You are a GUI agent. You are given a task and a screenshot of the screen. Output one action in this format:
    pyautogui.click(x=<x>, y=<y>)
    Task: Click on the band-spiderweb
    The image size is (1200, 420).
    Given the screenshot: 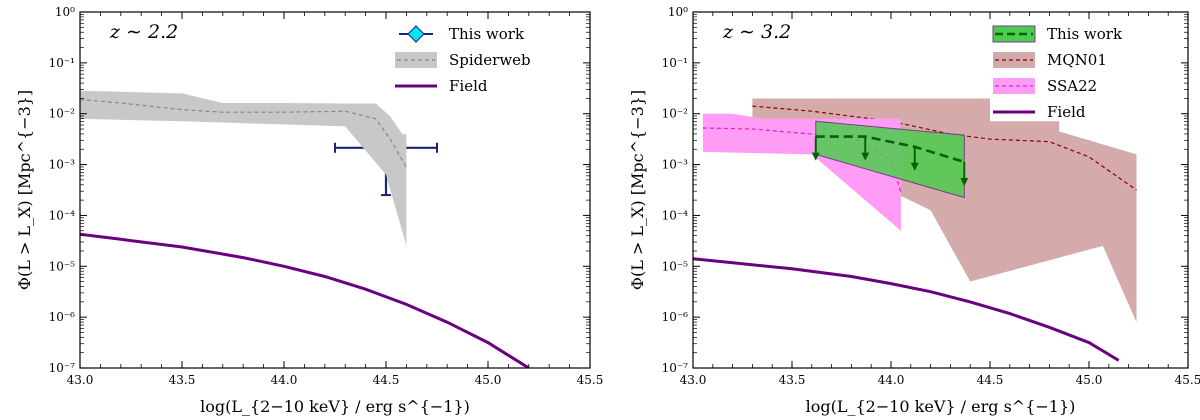 What is the action you would take?
    pyautogui.click(x=243, y=168)
    